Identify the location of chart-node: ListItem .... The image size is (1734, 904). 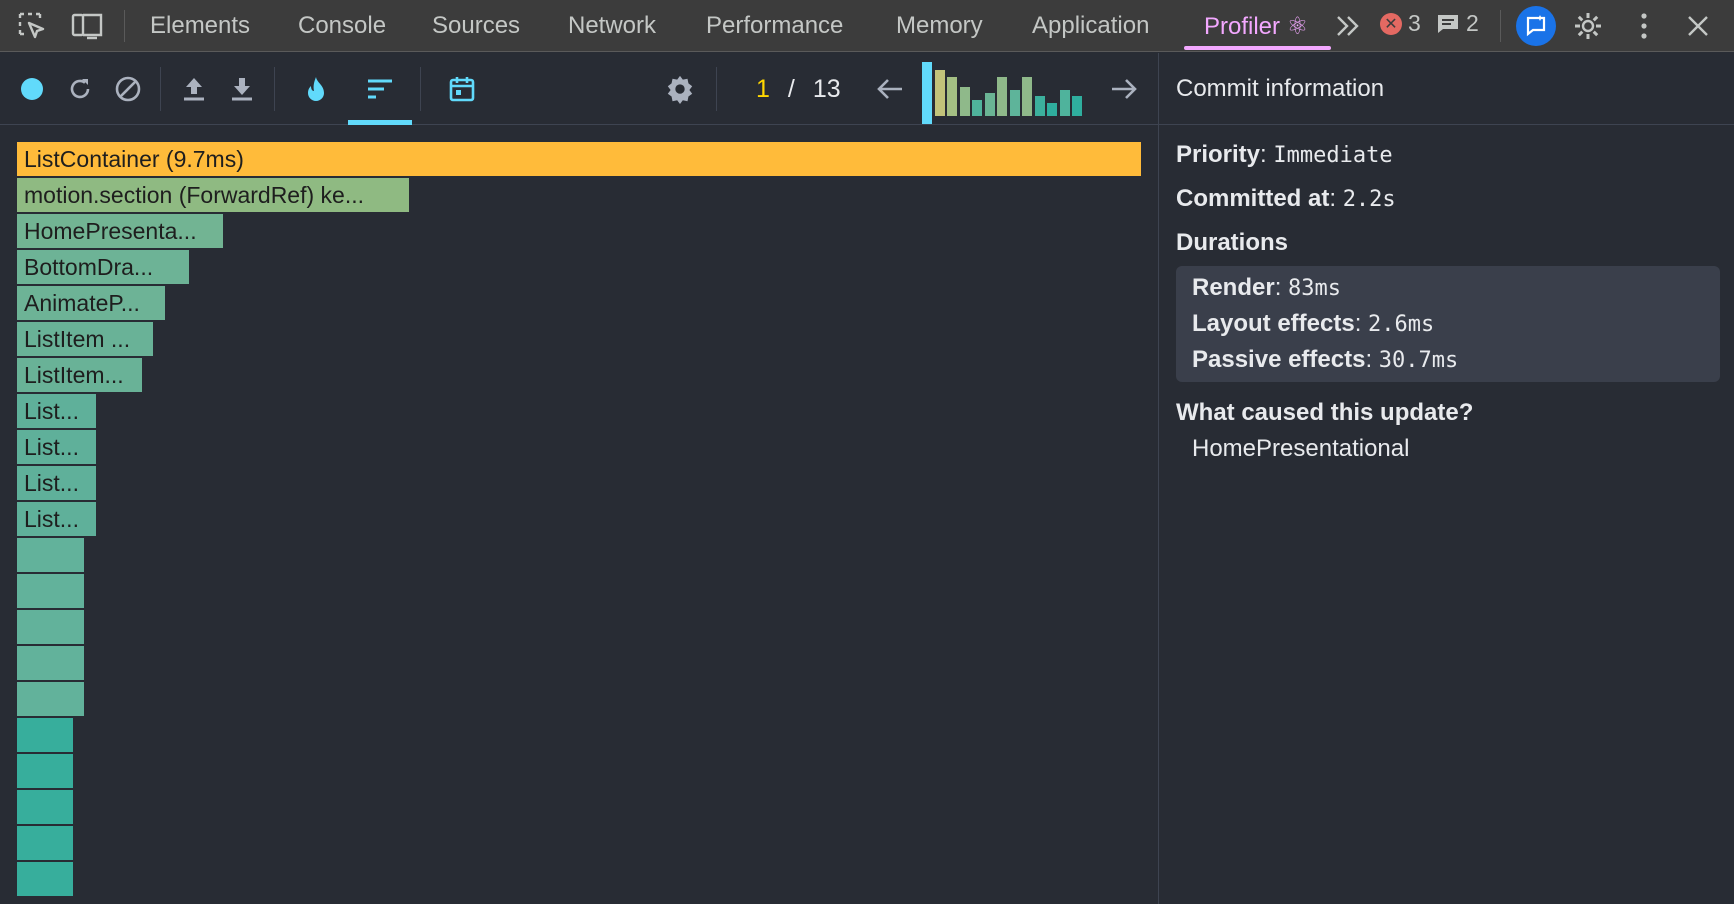
(85, 339).